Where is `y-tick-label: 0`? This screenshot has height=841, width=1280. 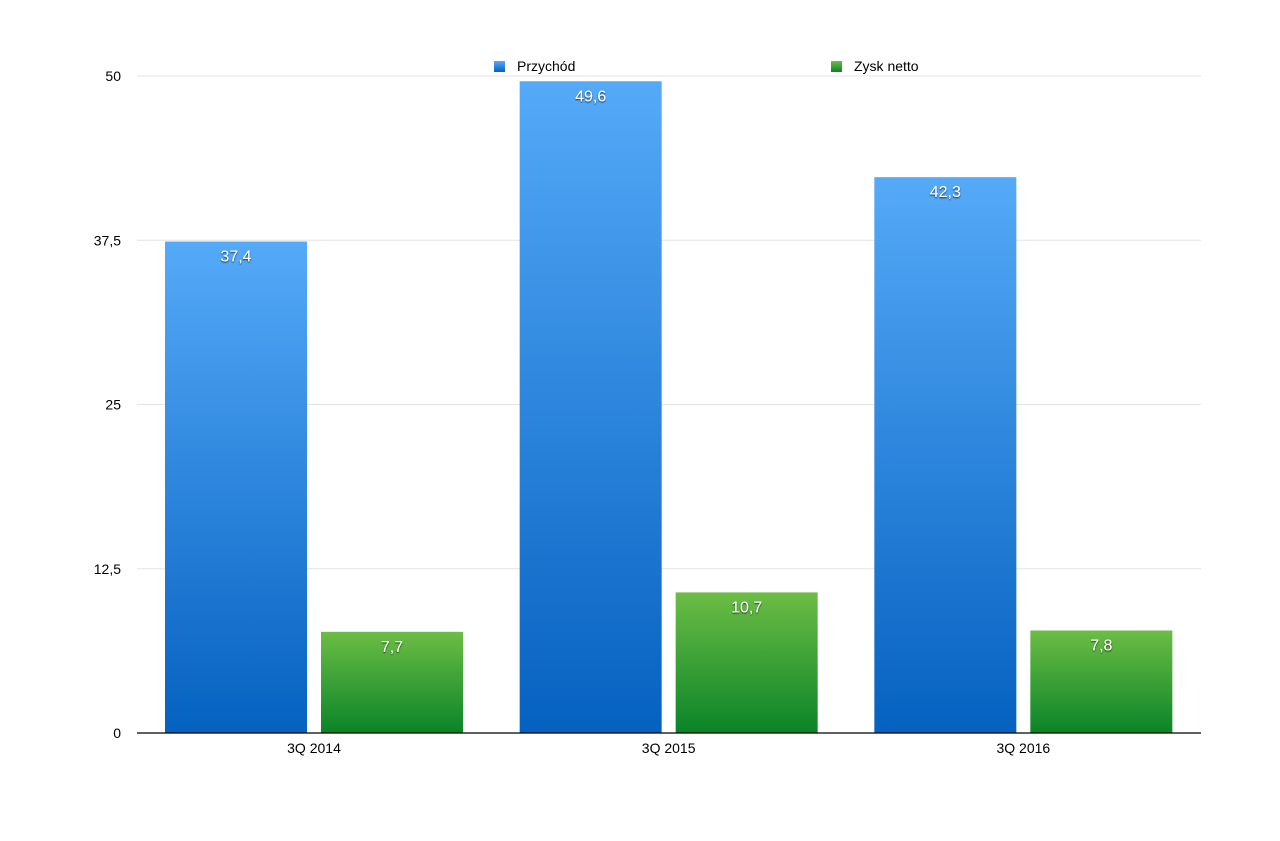
y-tick-label: 0 is located at coordinates (117, 733).